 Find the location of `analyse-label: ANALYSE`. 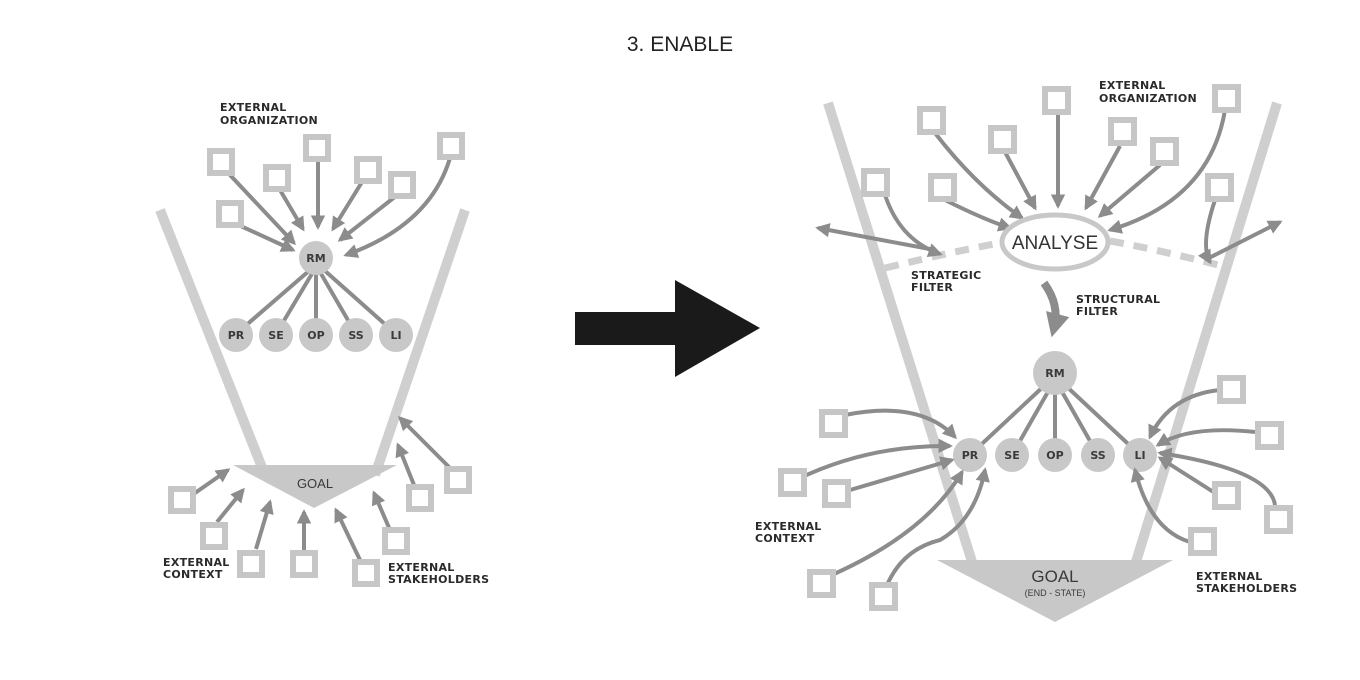

analyse-label: ANALYSE is located at coordinates (1055, 243).